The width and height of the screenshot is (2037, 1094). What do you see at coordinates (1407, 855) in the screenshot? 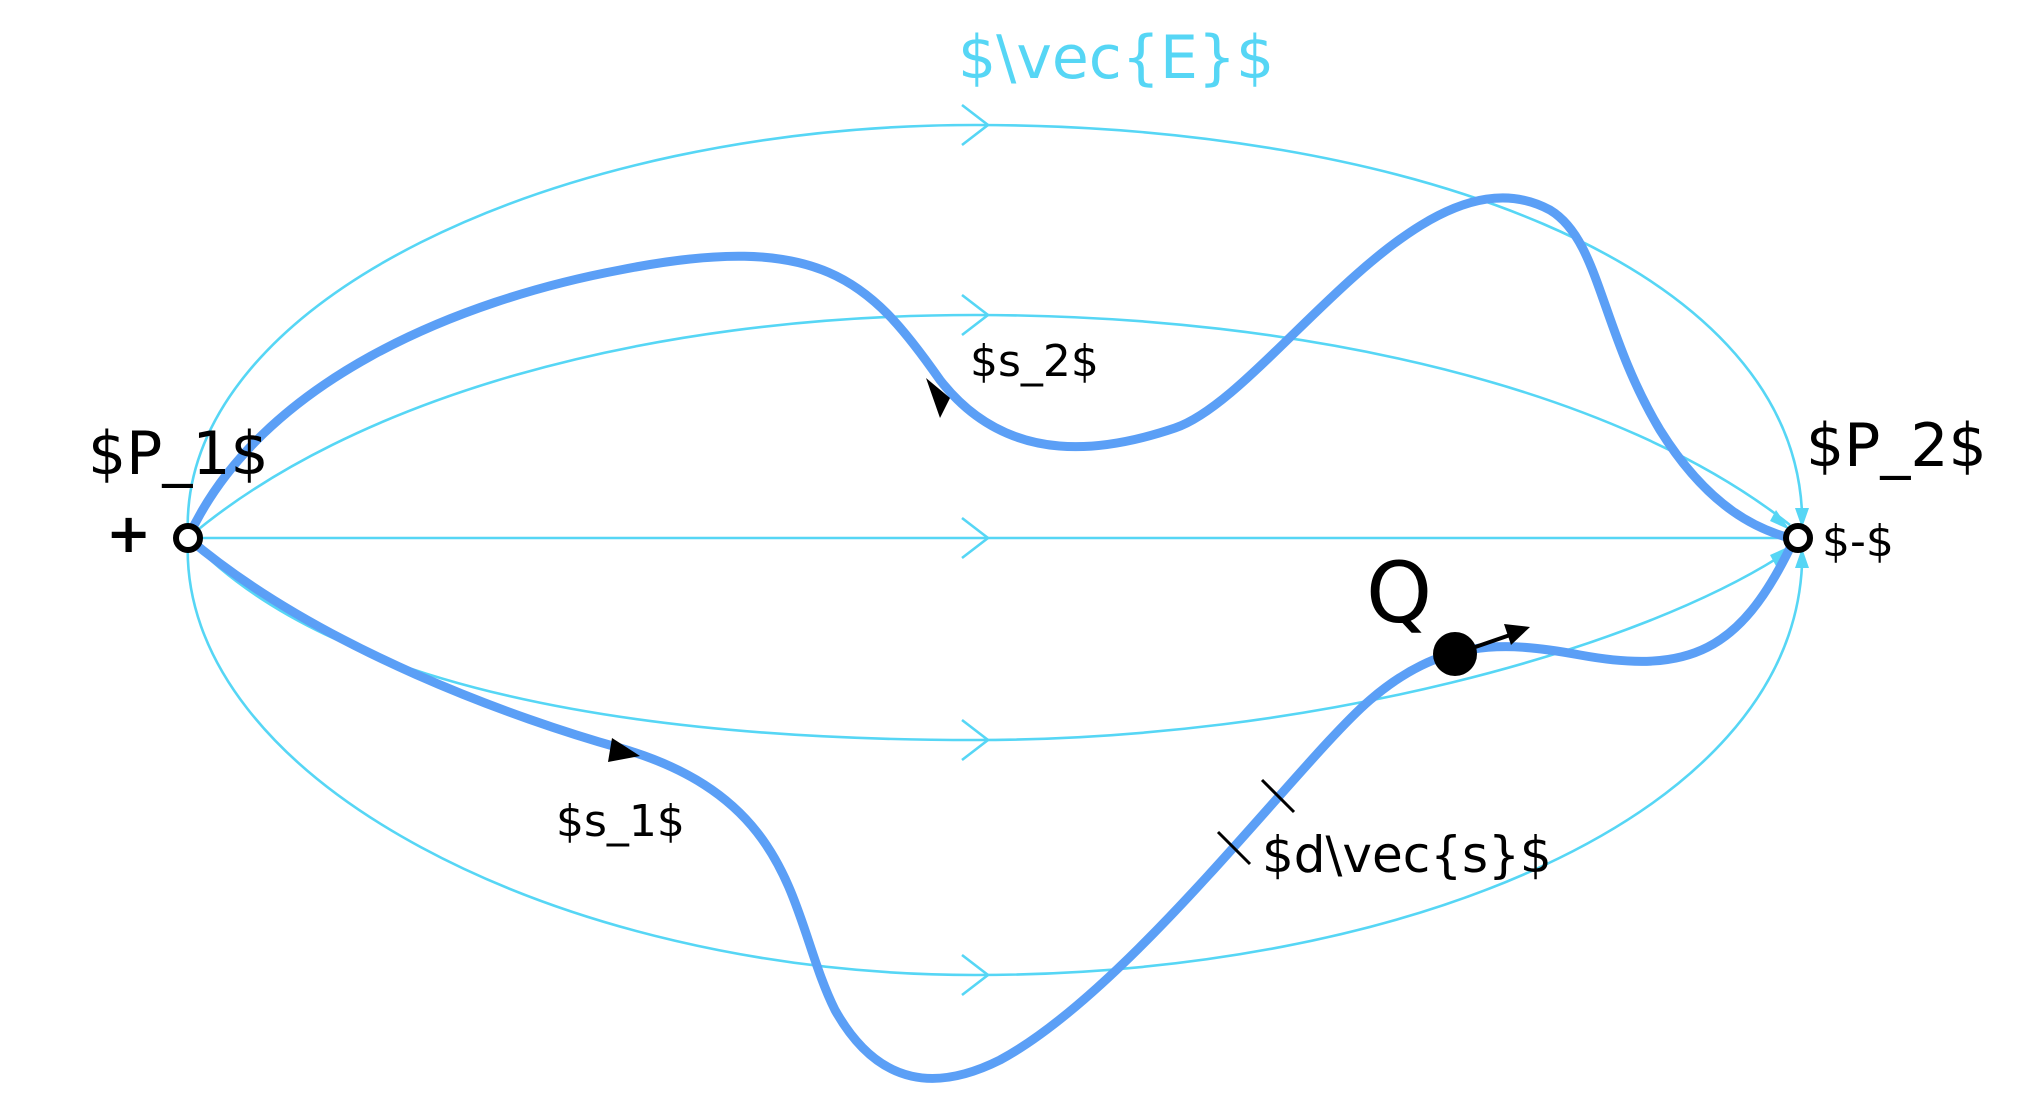
I see `ds-label: $d\vec{s}$` at bounding box center [1407, 855].